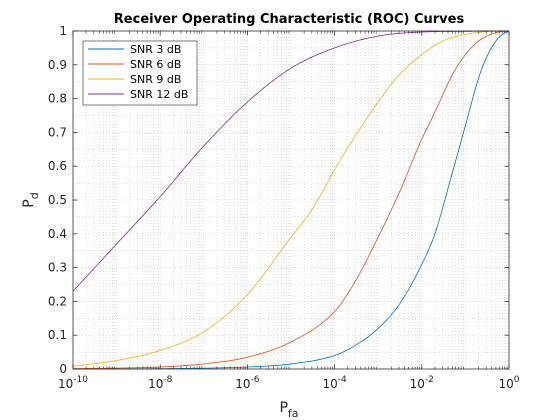 This screenshot has height=420, width=560. Describe the element at coordinates (288, 410) in the screenshot. I see `x-axis-label: Pfa` at that location.